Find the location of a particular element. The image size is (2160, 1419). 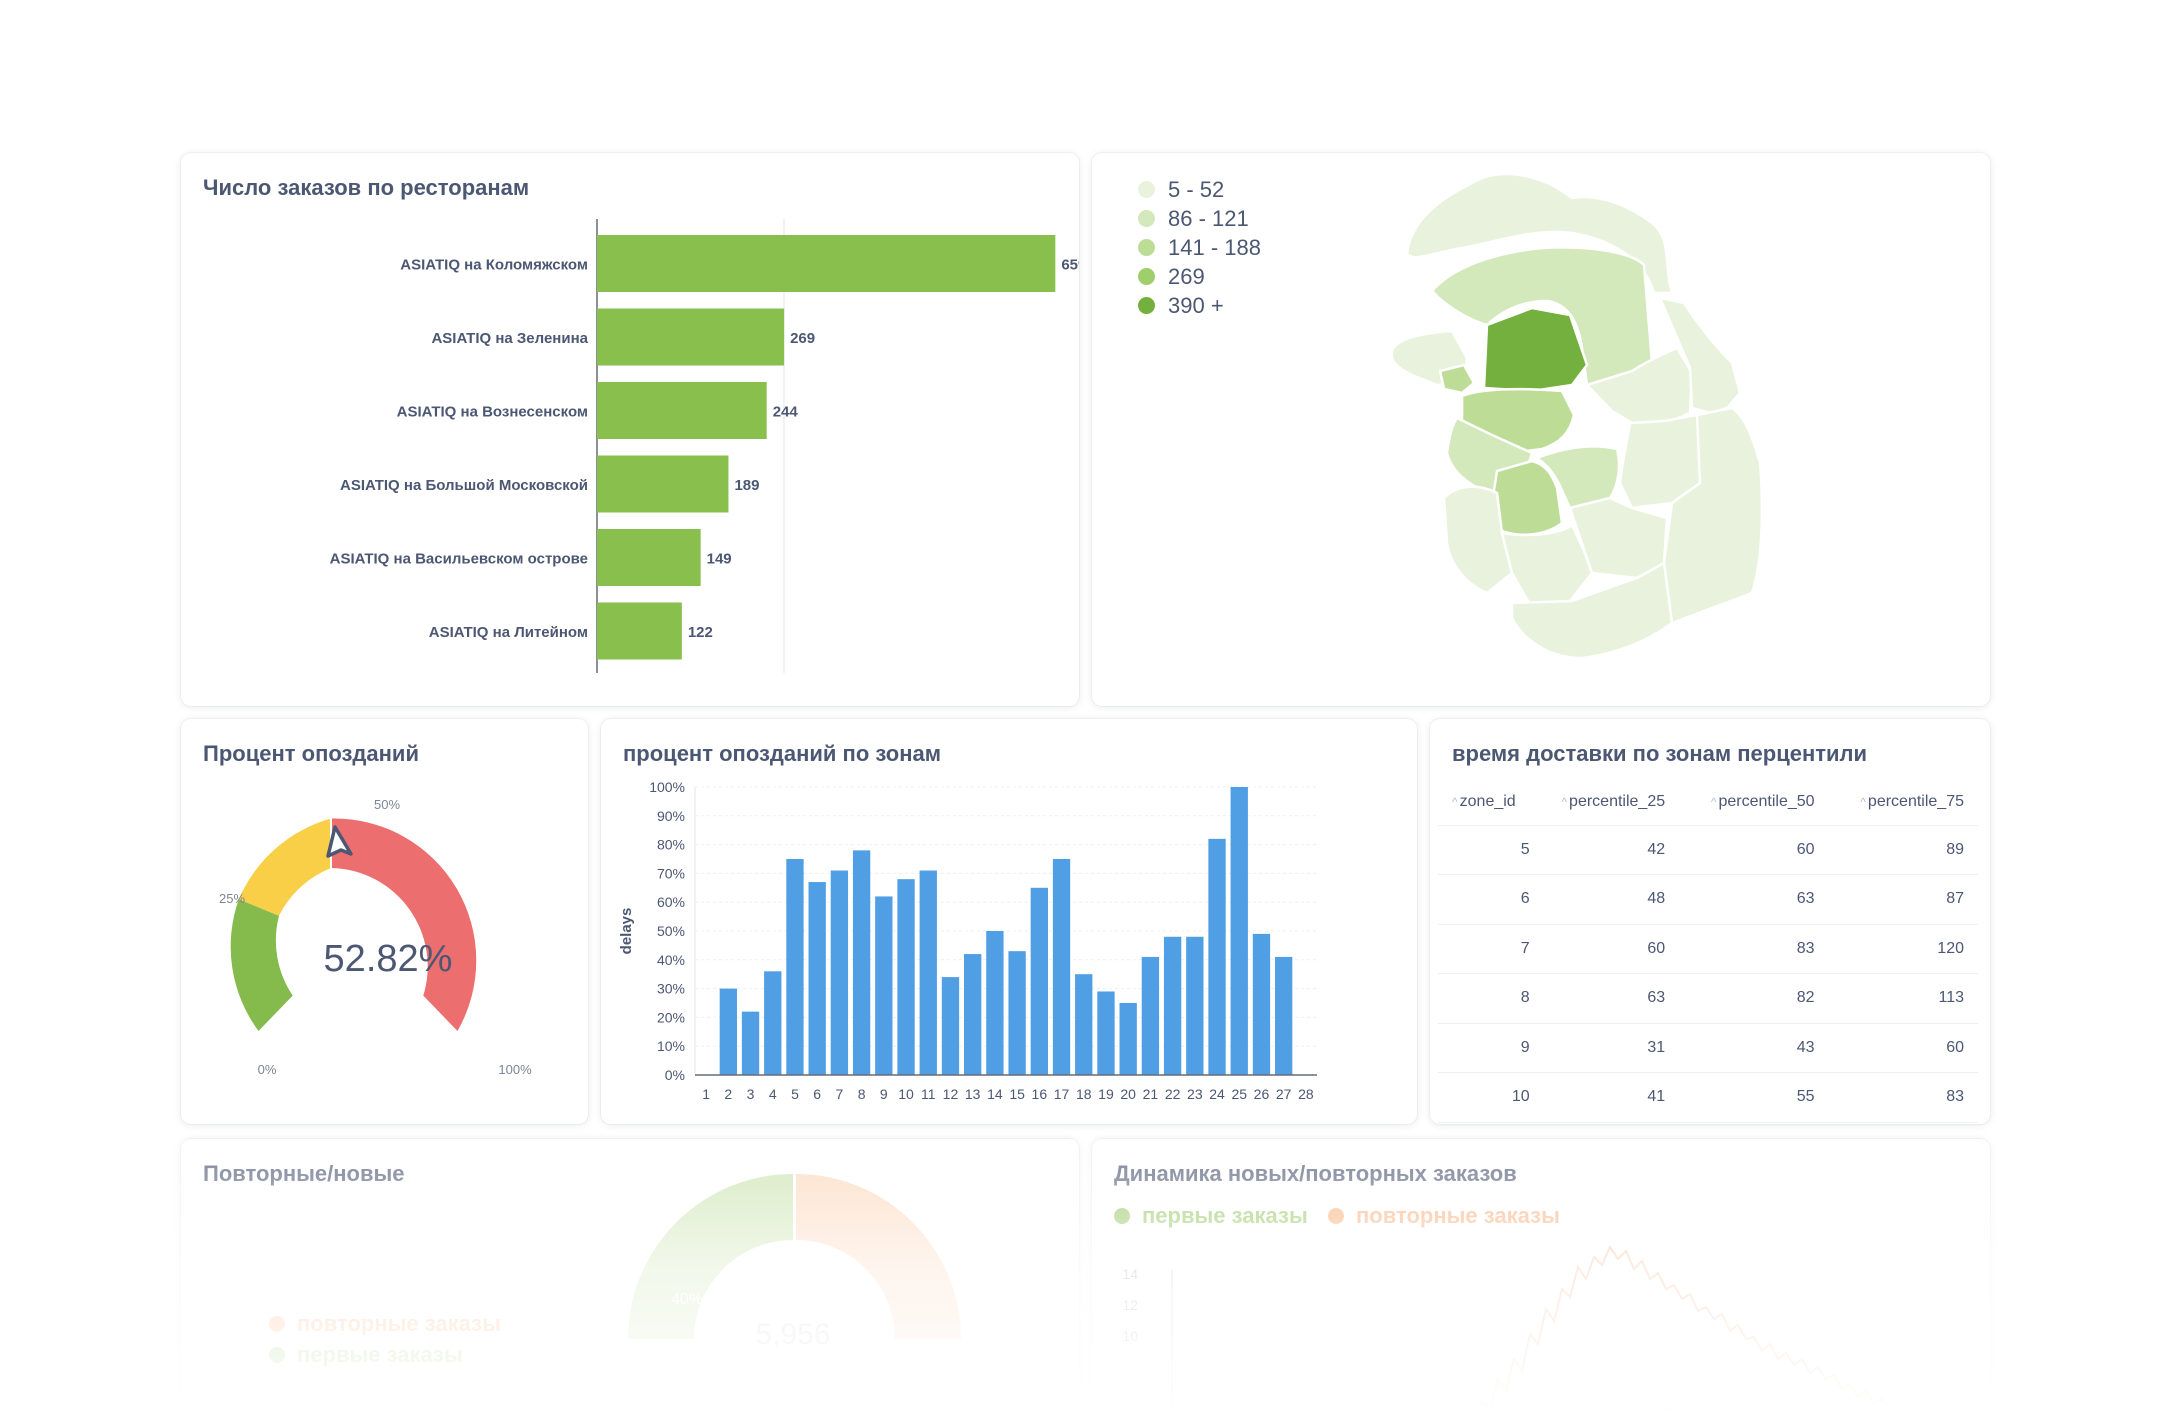

map-legend: 5 - 52 86 - 121 141 - 188 269 390 + is located at coordinates (1199, 247).